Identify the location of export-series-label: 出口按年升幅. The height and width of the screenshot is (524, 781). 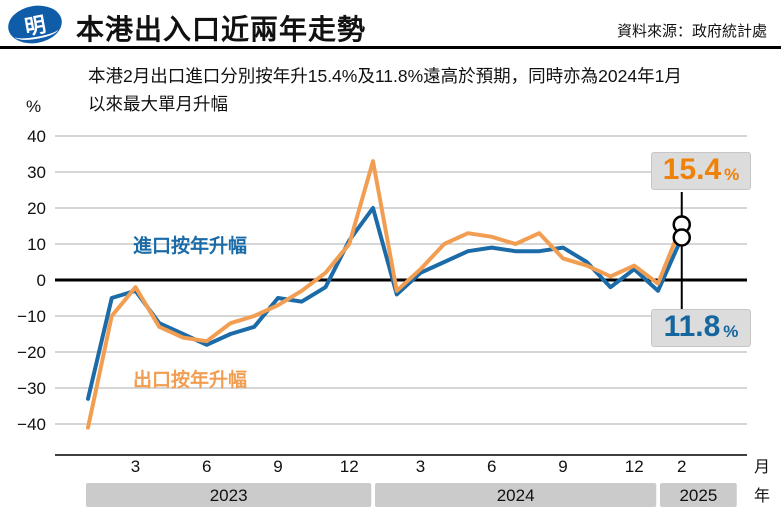
(190, 380).